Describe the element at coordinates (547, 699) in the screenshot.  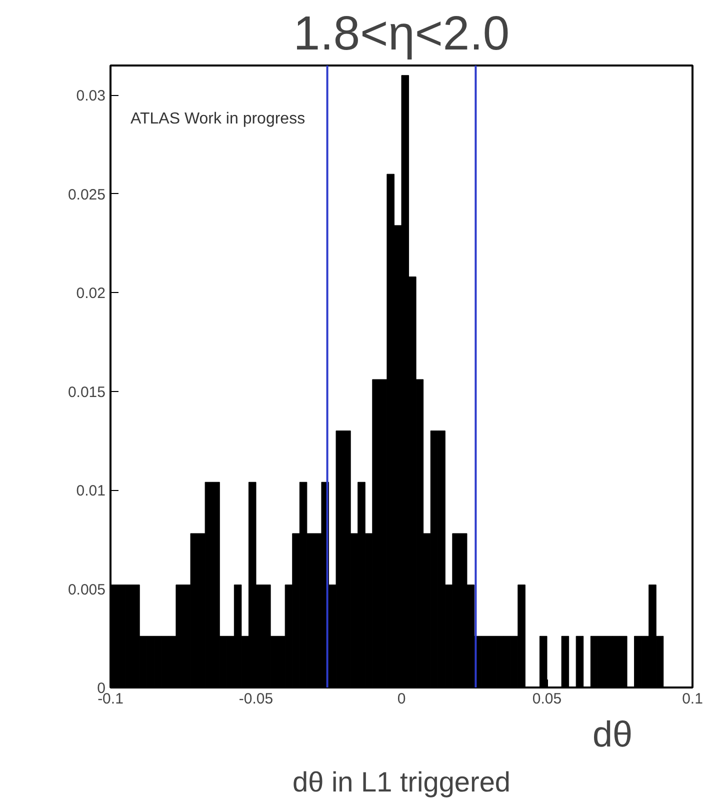
I see `x-tick-label: 0.05` at that location.